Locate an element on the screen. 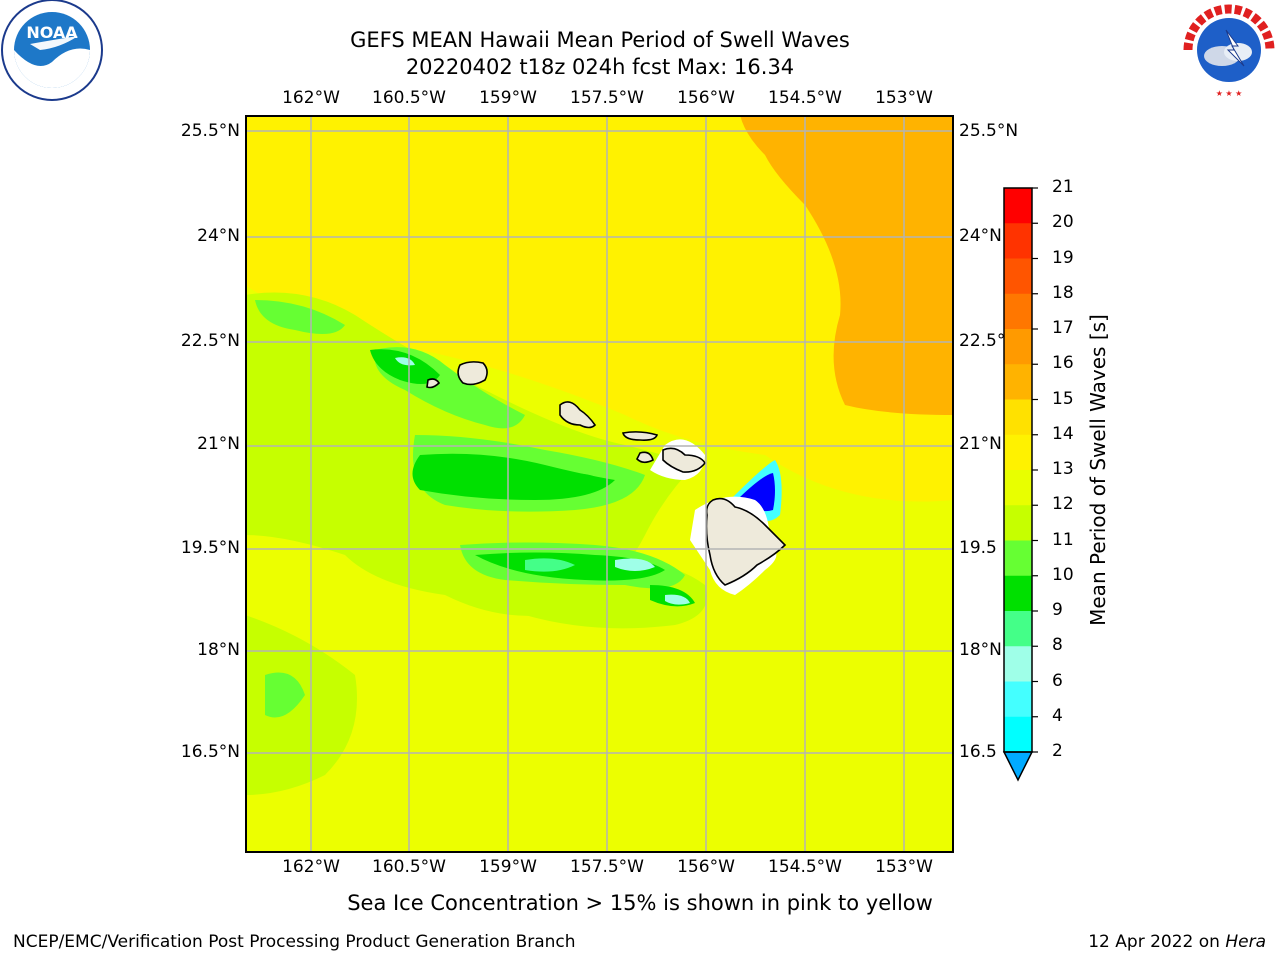 The width and height of the screenshot is (1280, 960). lon-tick-bottom: 159°W is located at coordinates (508, 867).